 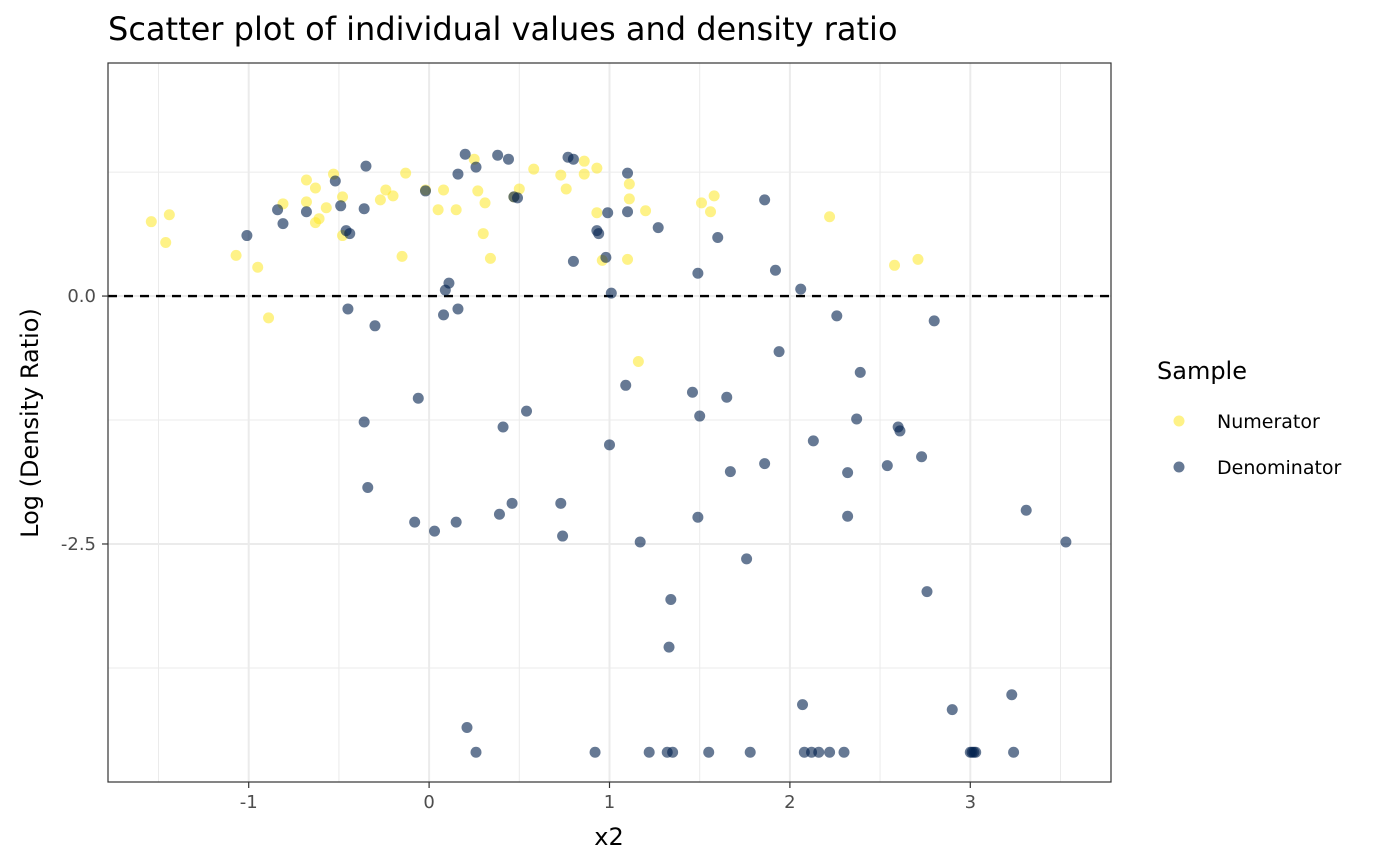 What do you see at coordinates (1279, 468) in the screenshot?
I see `legend-label-denominator: Denominator` at bounding box center [1279, 468].